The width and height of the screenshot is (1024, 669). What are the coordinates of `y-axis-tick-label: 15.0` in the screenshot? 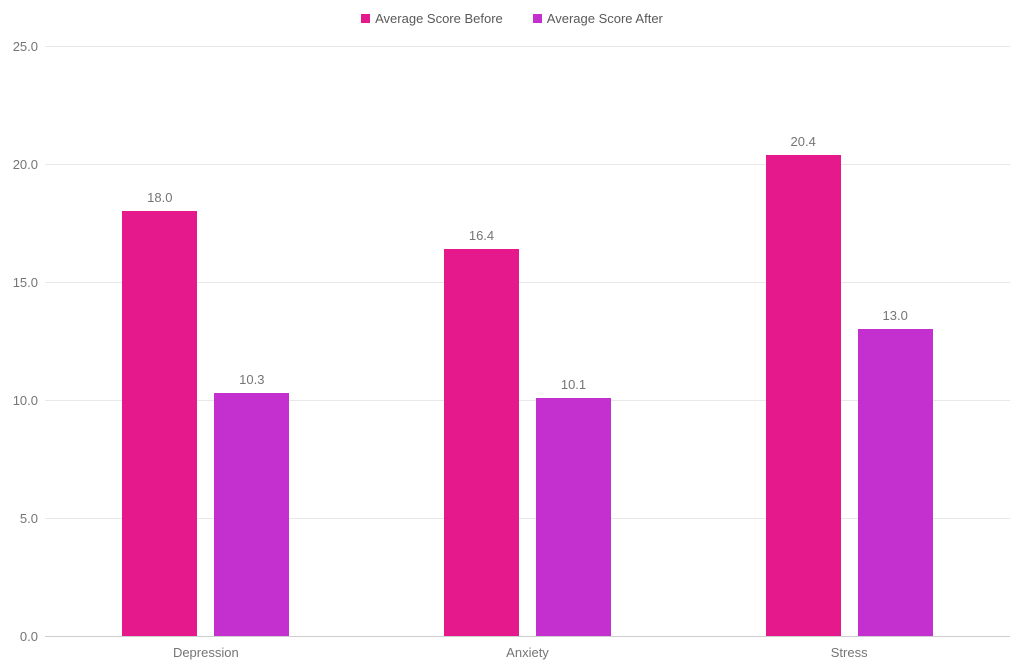 It's located at (25, 282).